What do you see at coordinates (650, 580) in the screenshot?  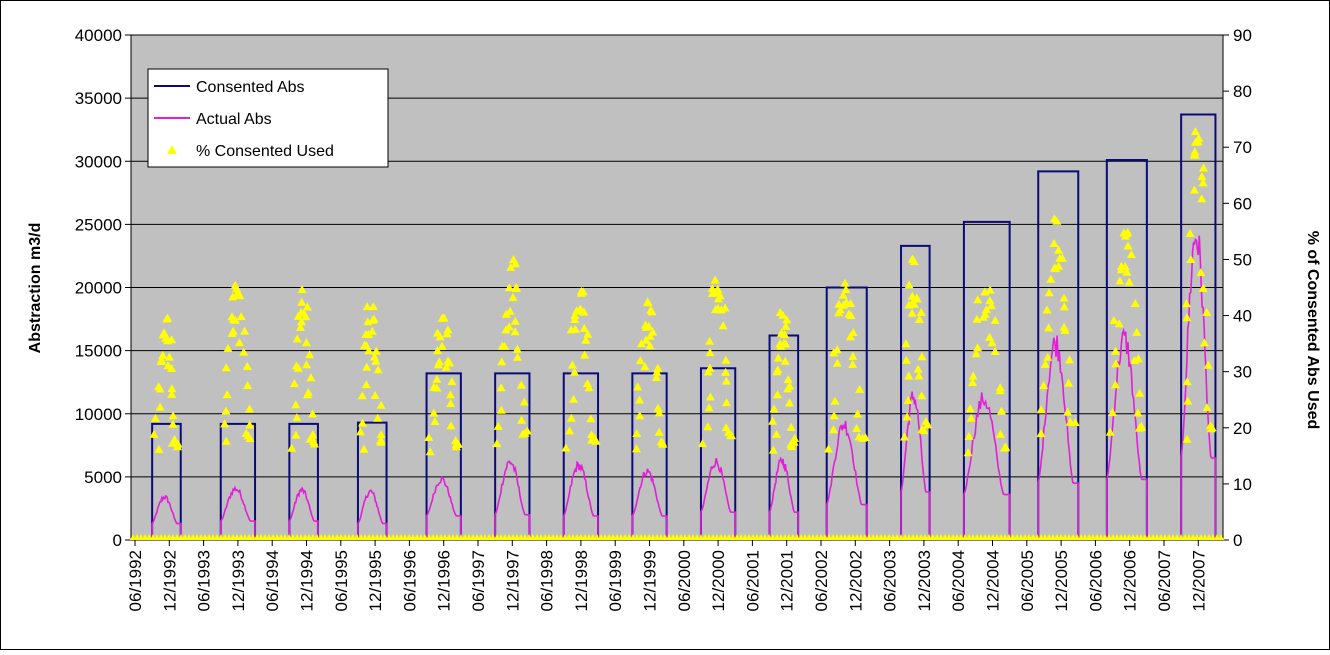 I see `x-tick-label: 12/1999` at bounding box center [650, 580].